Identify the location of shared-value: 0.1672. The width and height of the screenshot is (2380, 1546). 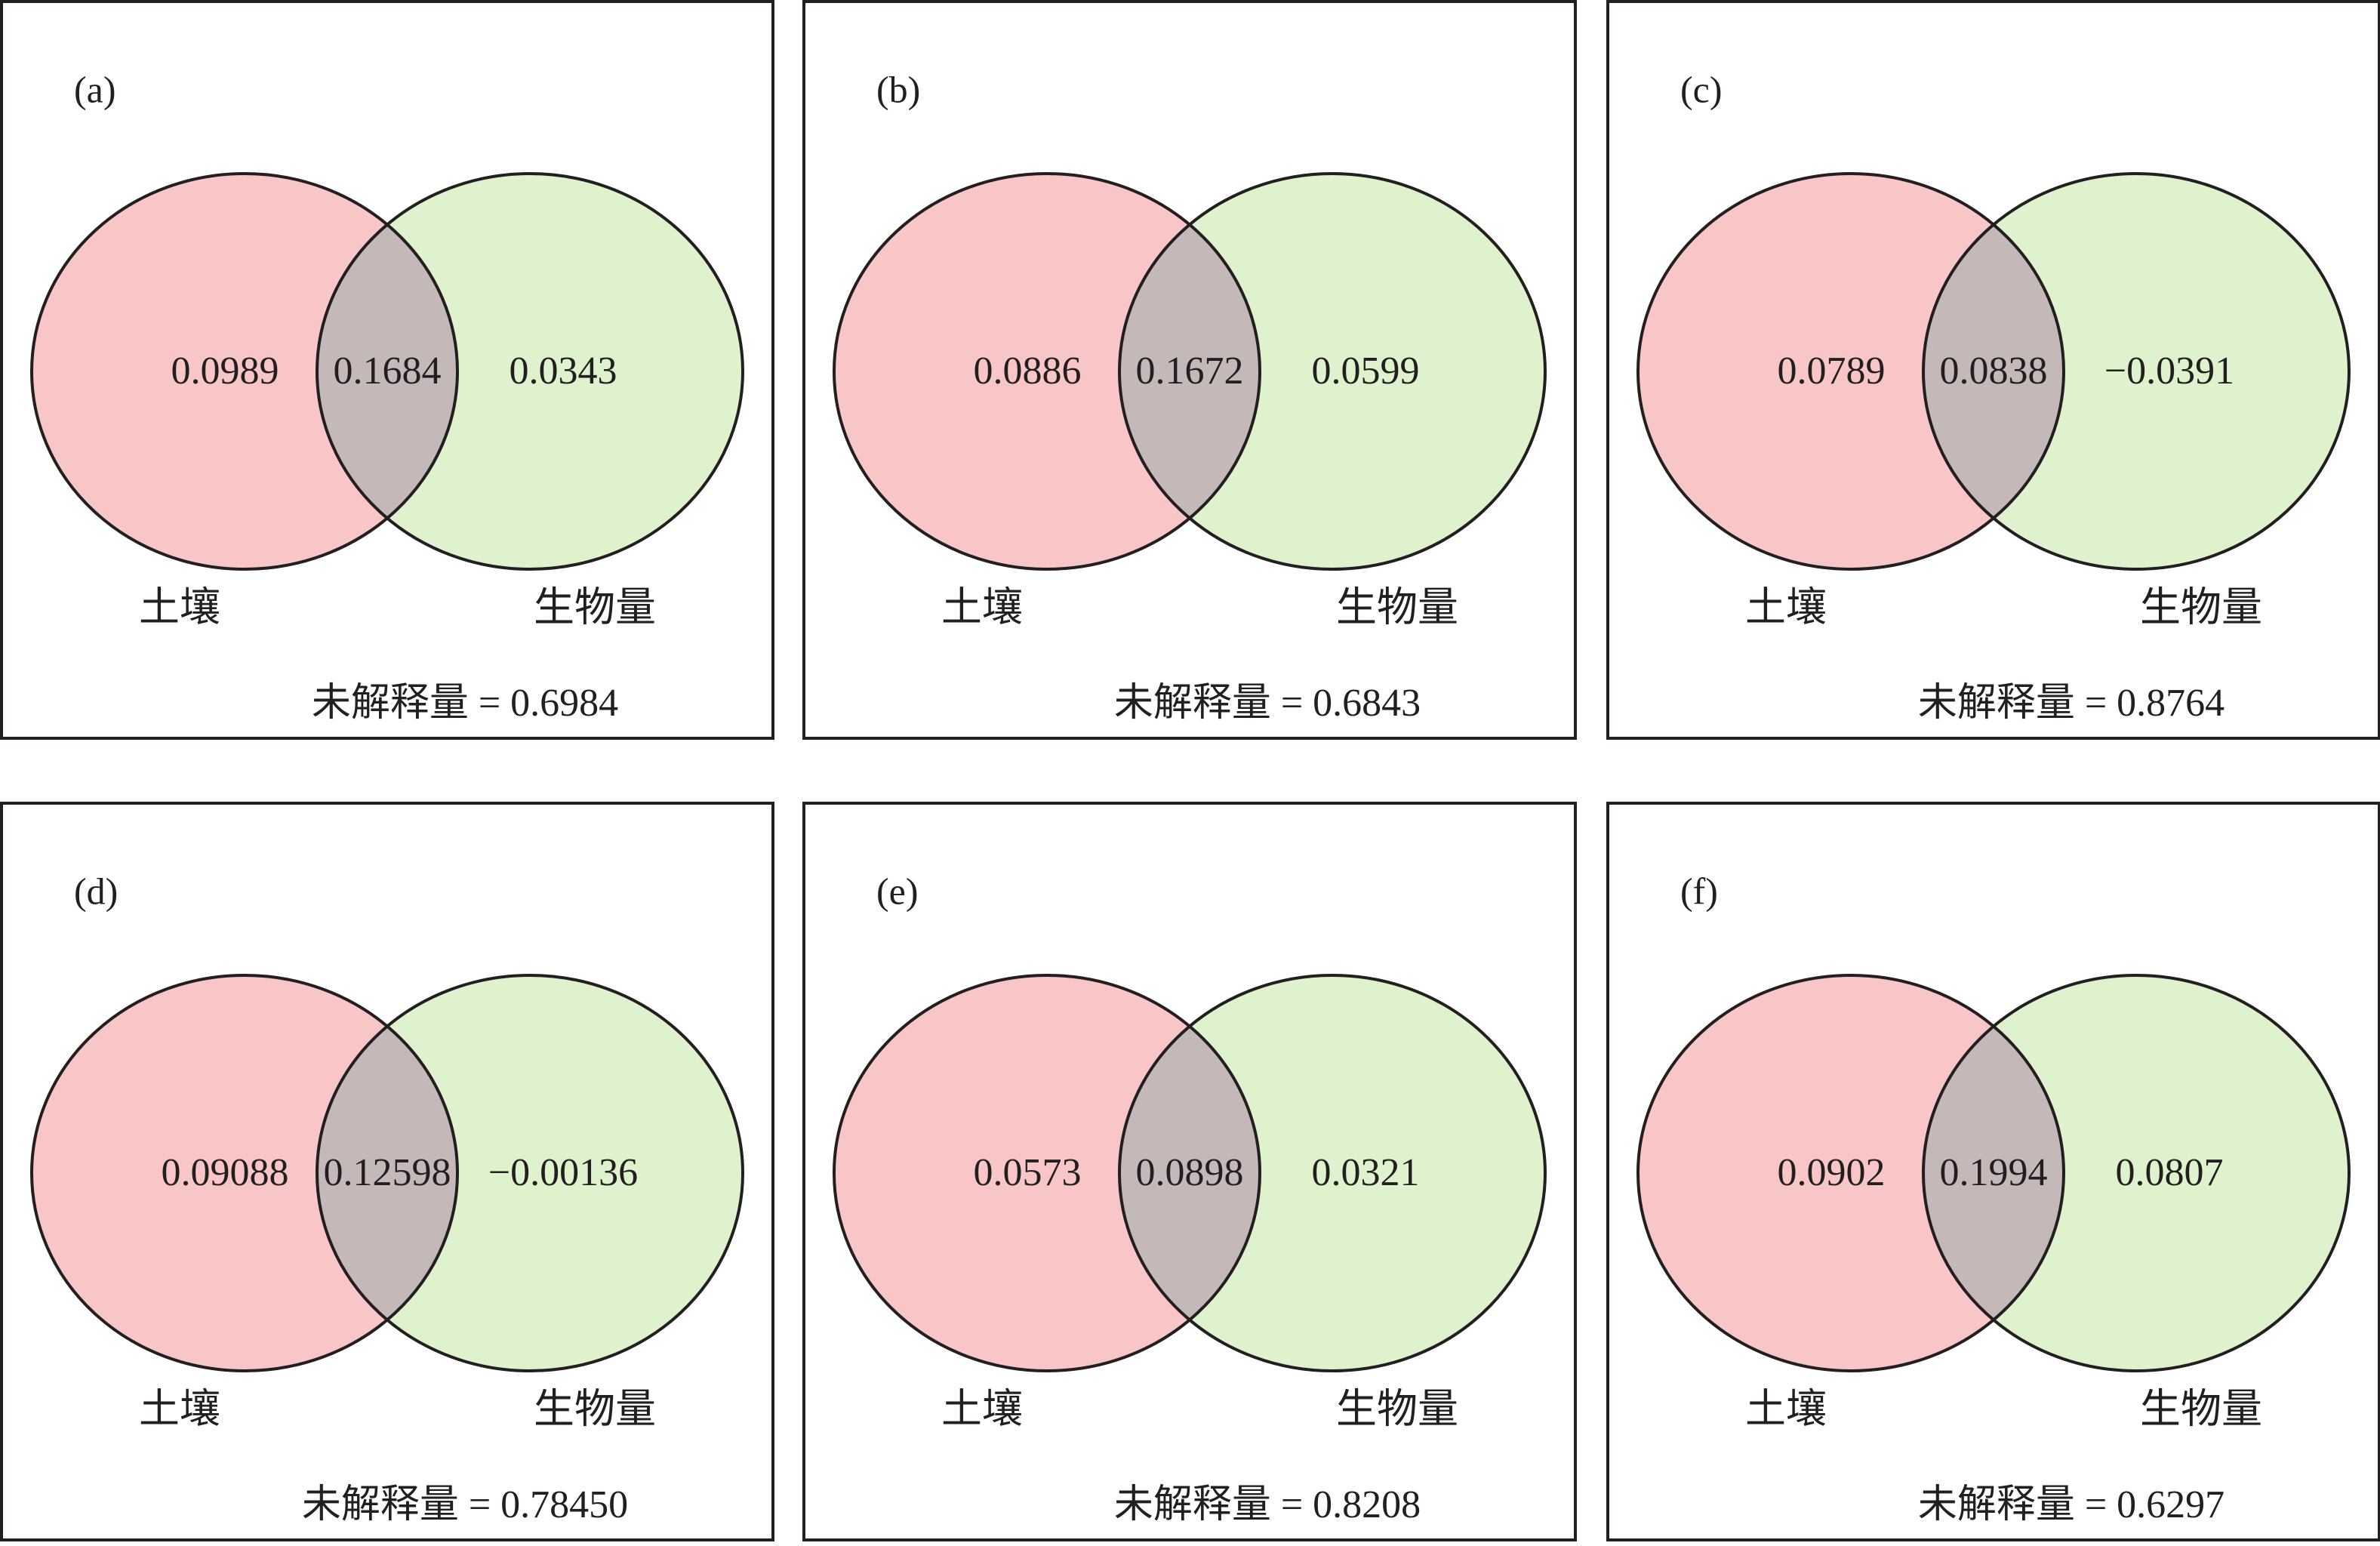
(1190, 371).